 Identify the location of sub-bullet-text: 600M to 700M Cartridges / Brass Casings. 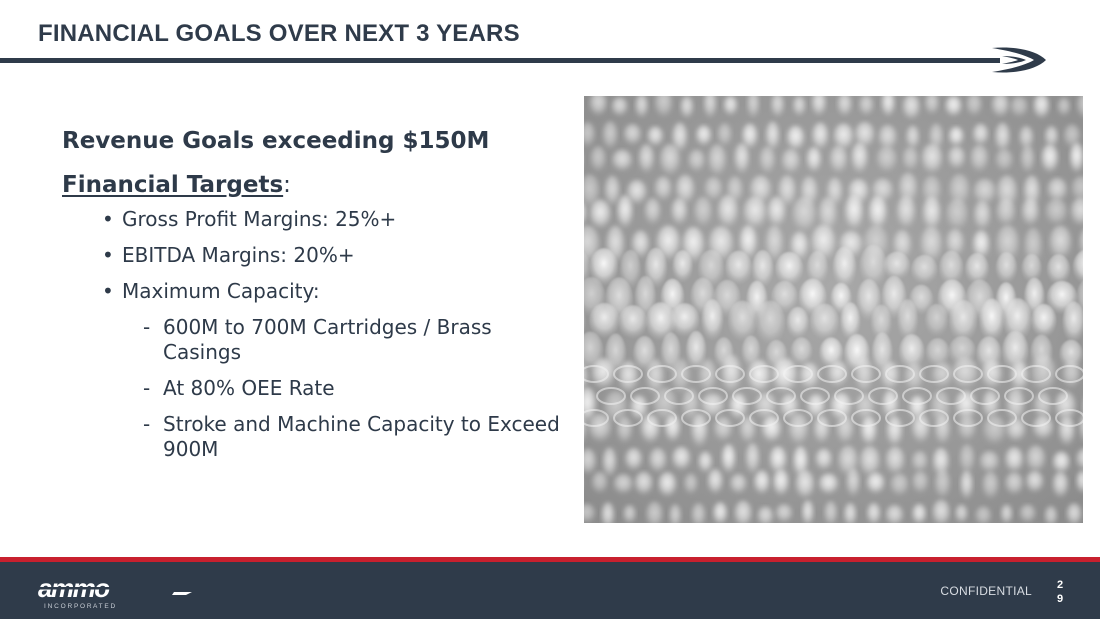
(327, 340).